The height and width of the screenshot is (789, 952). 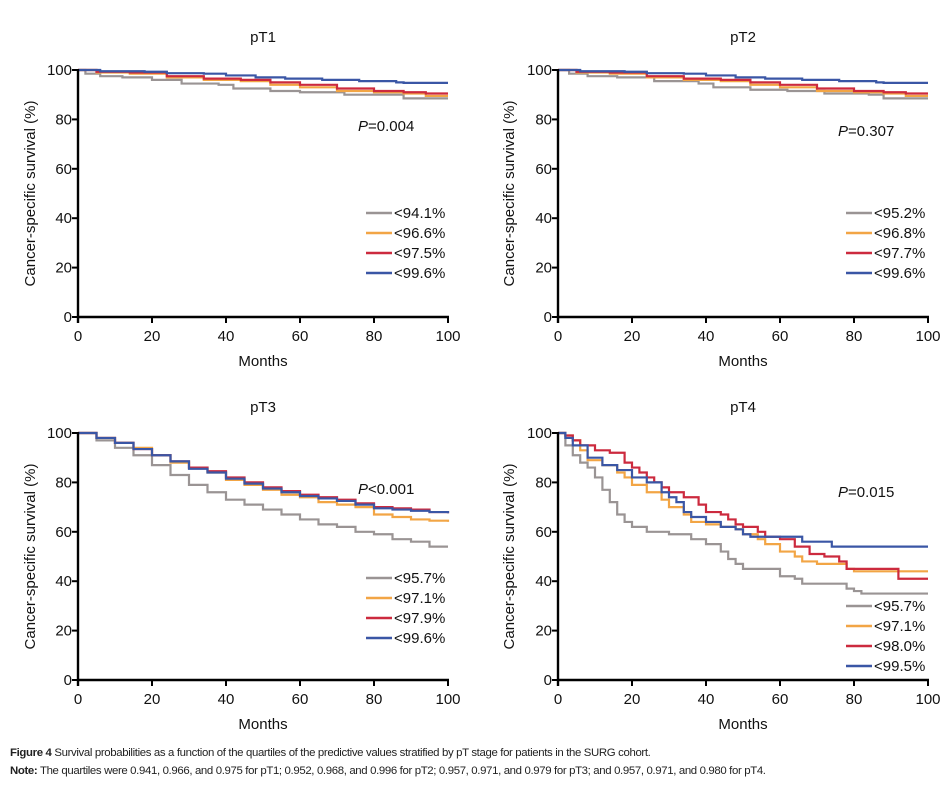 What do you see at coordinates (743, 407) in the screenshot?
I see `panel-title: pT4` at bounding box center [743, 407].